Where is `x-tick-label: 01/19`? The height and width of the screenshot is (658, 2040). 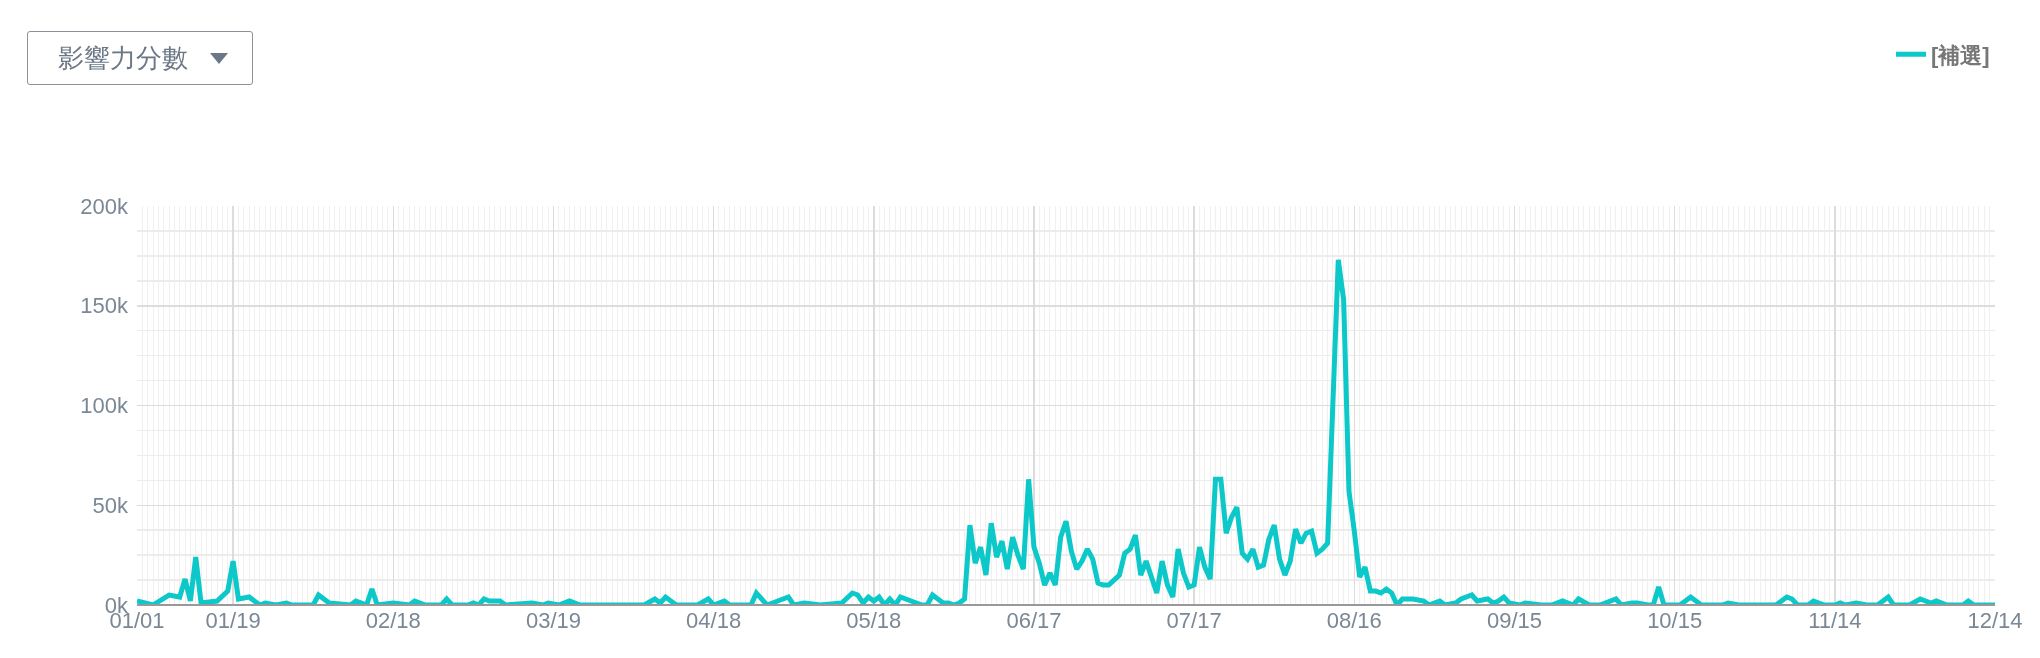 x-tick-label: 01/19 is located at coordinates (233, 620).